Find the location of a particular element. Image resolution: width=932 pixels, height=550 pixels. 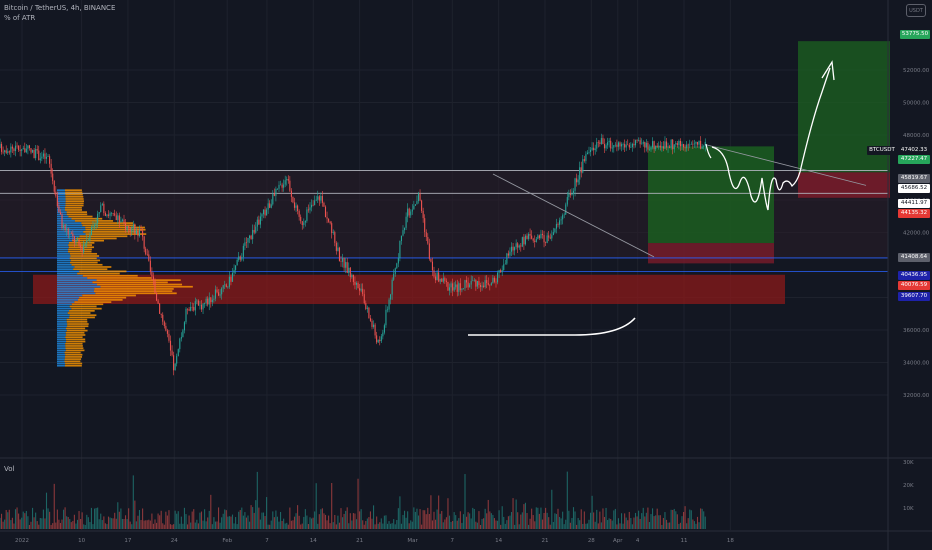

time-tick-label: 10 is located at coordinates (81, 541).